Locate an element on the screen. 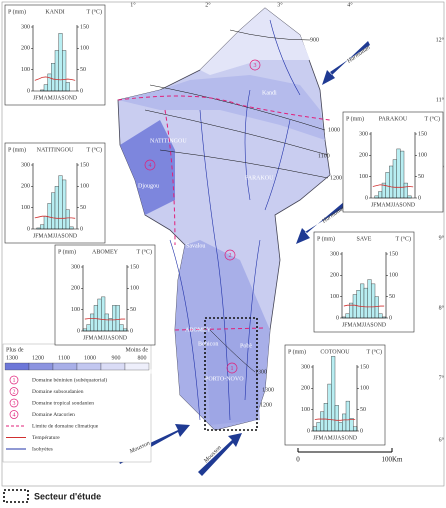 The image size is (446, 508). legend-item: Domaine tropical soudanien is located at coordinates (63, 403).